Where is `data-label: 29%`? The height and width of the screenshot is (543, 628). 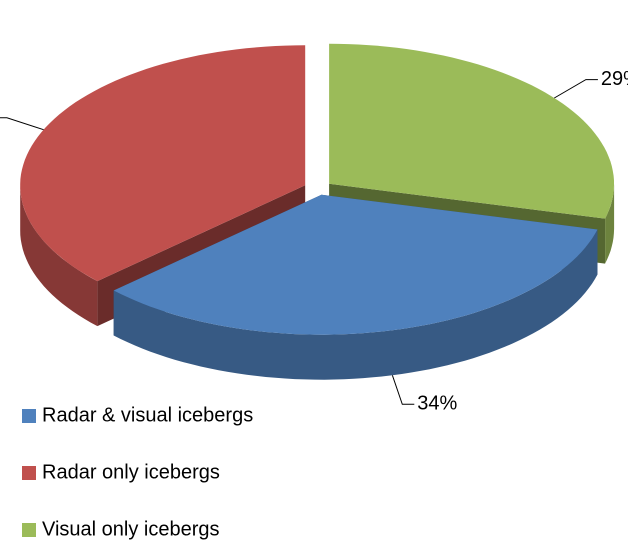
data-label: 29% is located at coordinates (614, 79).